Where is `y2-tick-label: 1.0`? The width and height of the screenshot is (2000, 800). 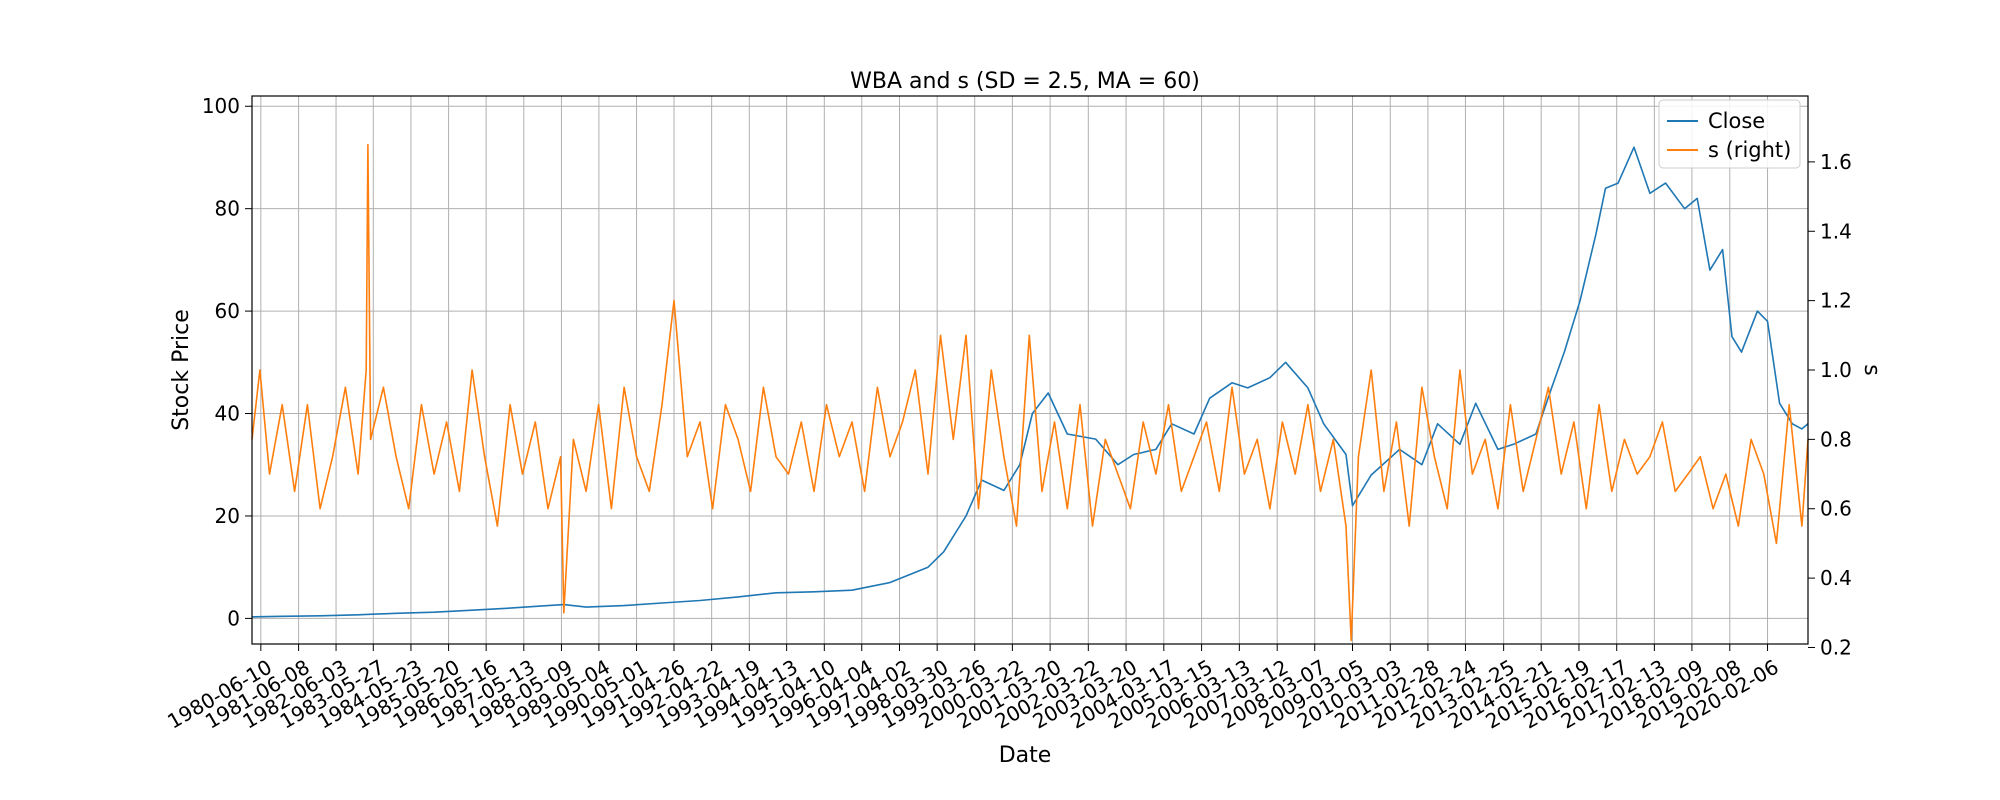 y2-tick-label: 1.0 is located at coordinates (1836, 370).